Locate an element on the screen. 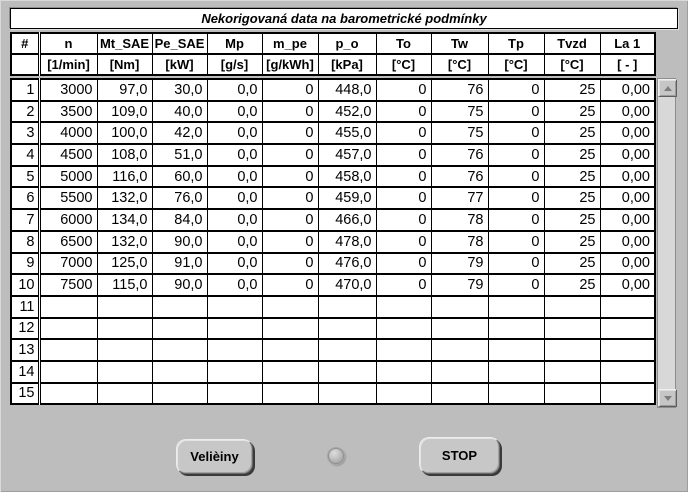 This screenshot has width=688, height=492. scroll-up-button is located at coordinates (667, 88).